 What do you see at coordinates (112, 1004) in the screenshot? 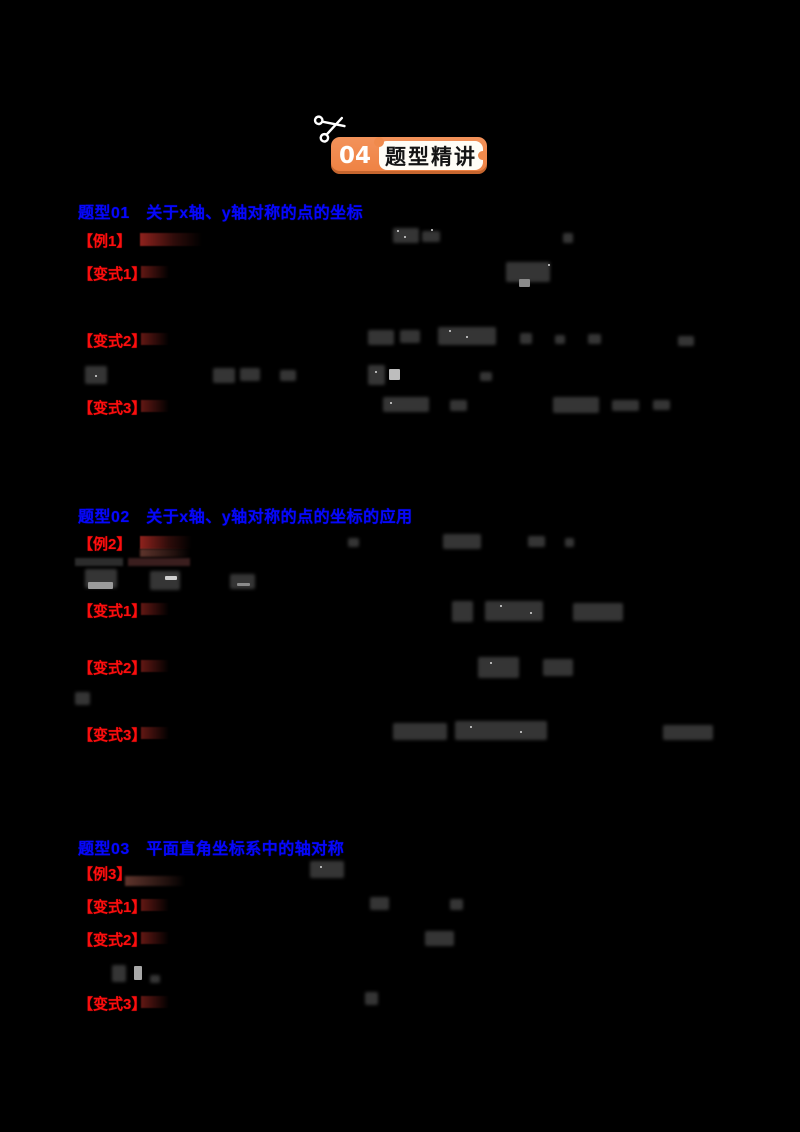
I see `section3-variant3-label: 【变式3】` at bounding box center [112, 1004].